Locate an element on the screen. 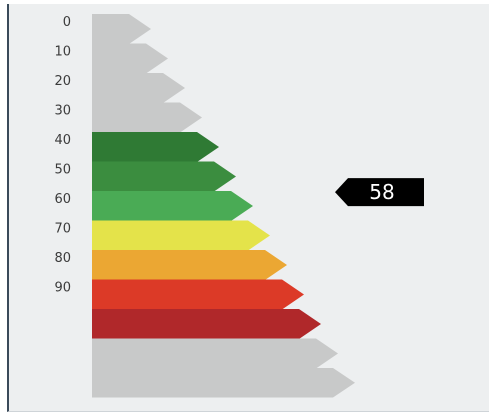 Image resolution: width=493 pixels, height=415 pixels. y-tick-label: 20 is located at coordinates (62, 81).